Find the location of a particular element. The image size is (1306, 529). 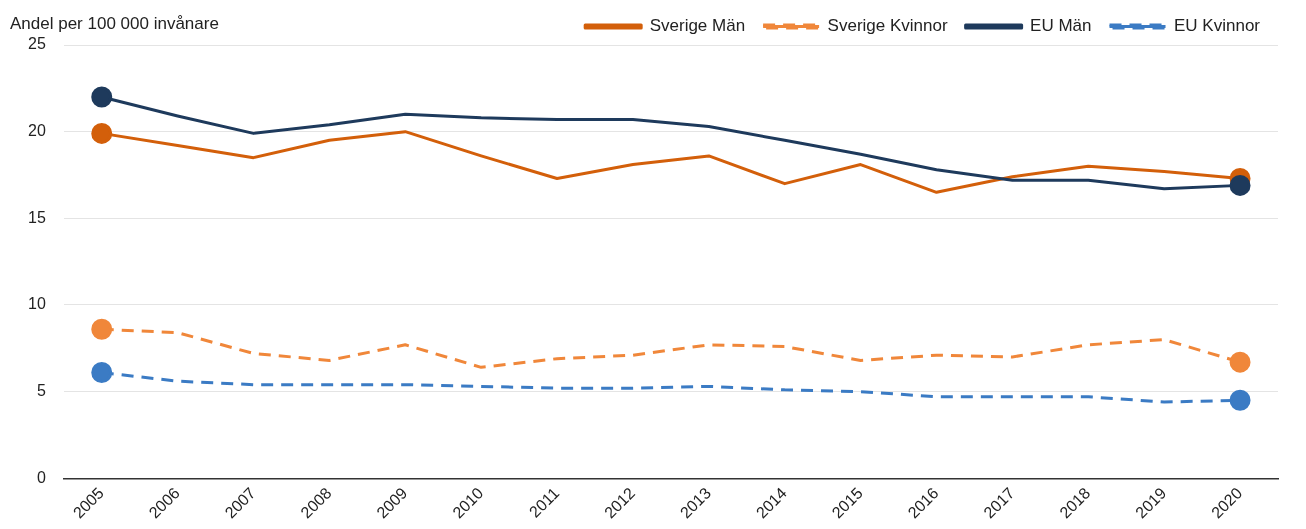

y-tick-label: 0 is located at coordinates (41, 477).